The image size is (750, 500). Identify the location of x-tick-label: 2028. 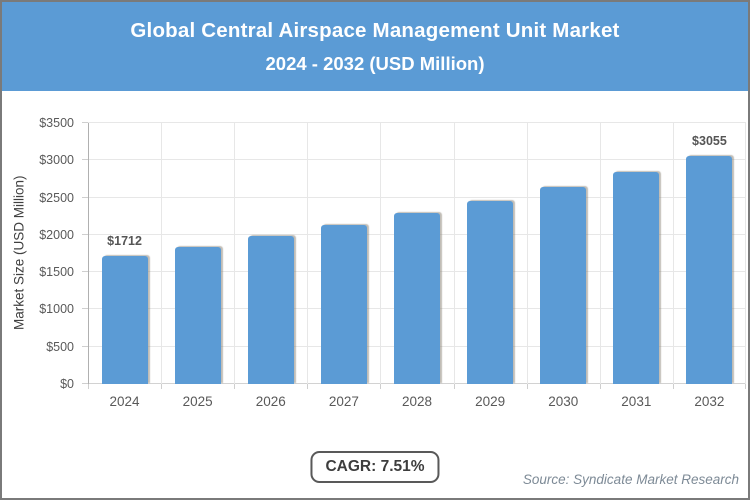
(417, 401).